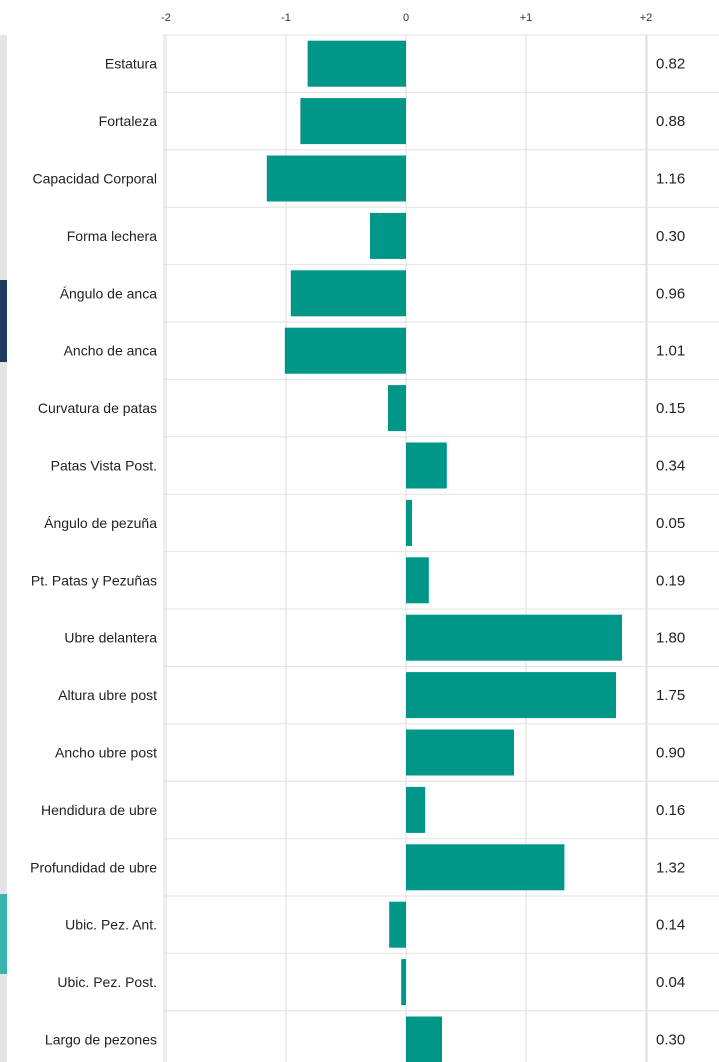 The image size is (719, 1062). Describe the element at coordinates (94, 580) in the screenshot. I see `category-label: Pt. Patas y Pezuñas` at that location.